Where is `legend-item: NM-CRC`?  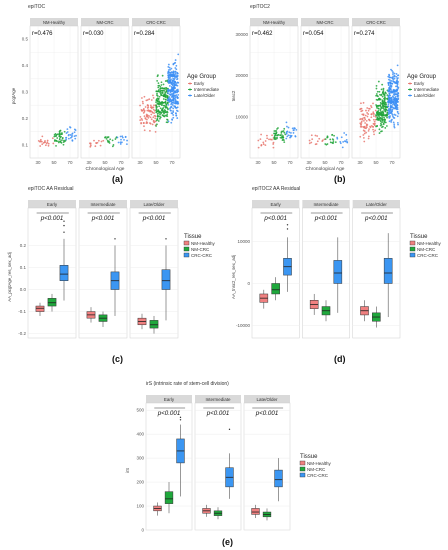 legend-item: NM-CRC is located at coordinates (426, 249).